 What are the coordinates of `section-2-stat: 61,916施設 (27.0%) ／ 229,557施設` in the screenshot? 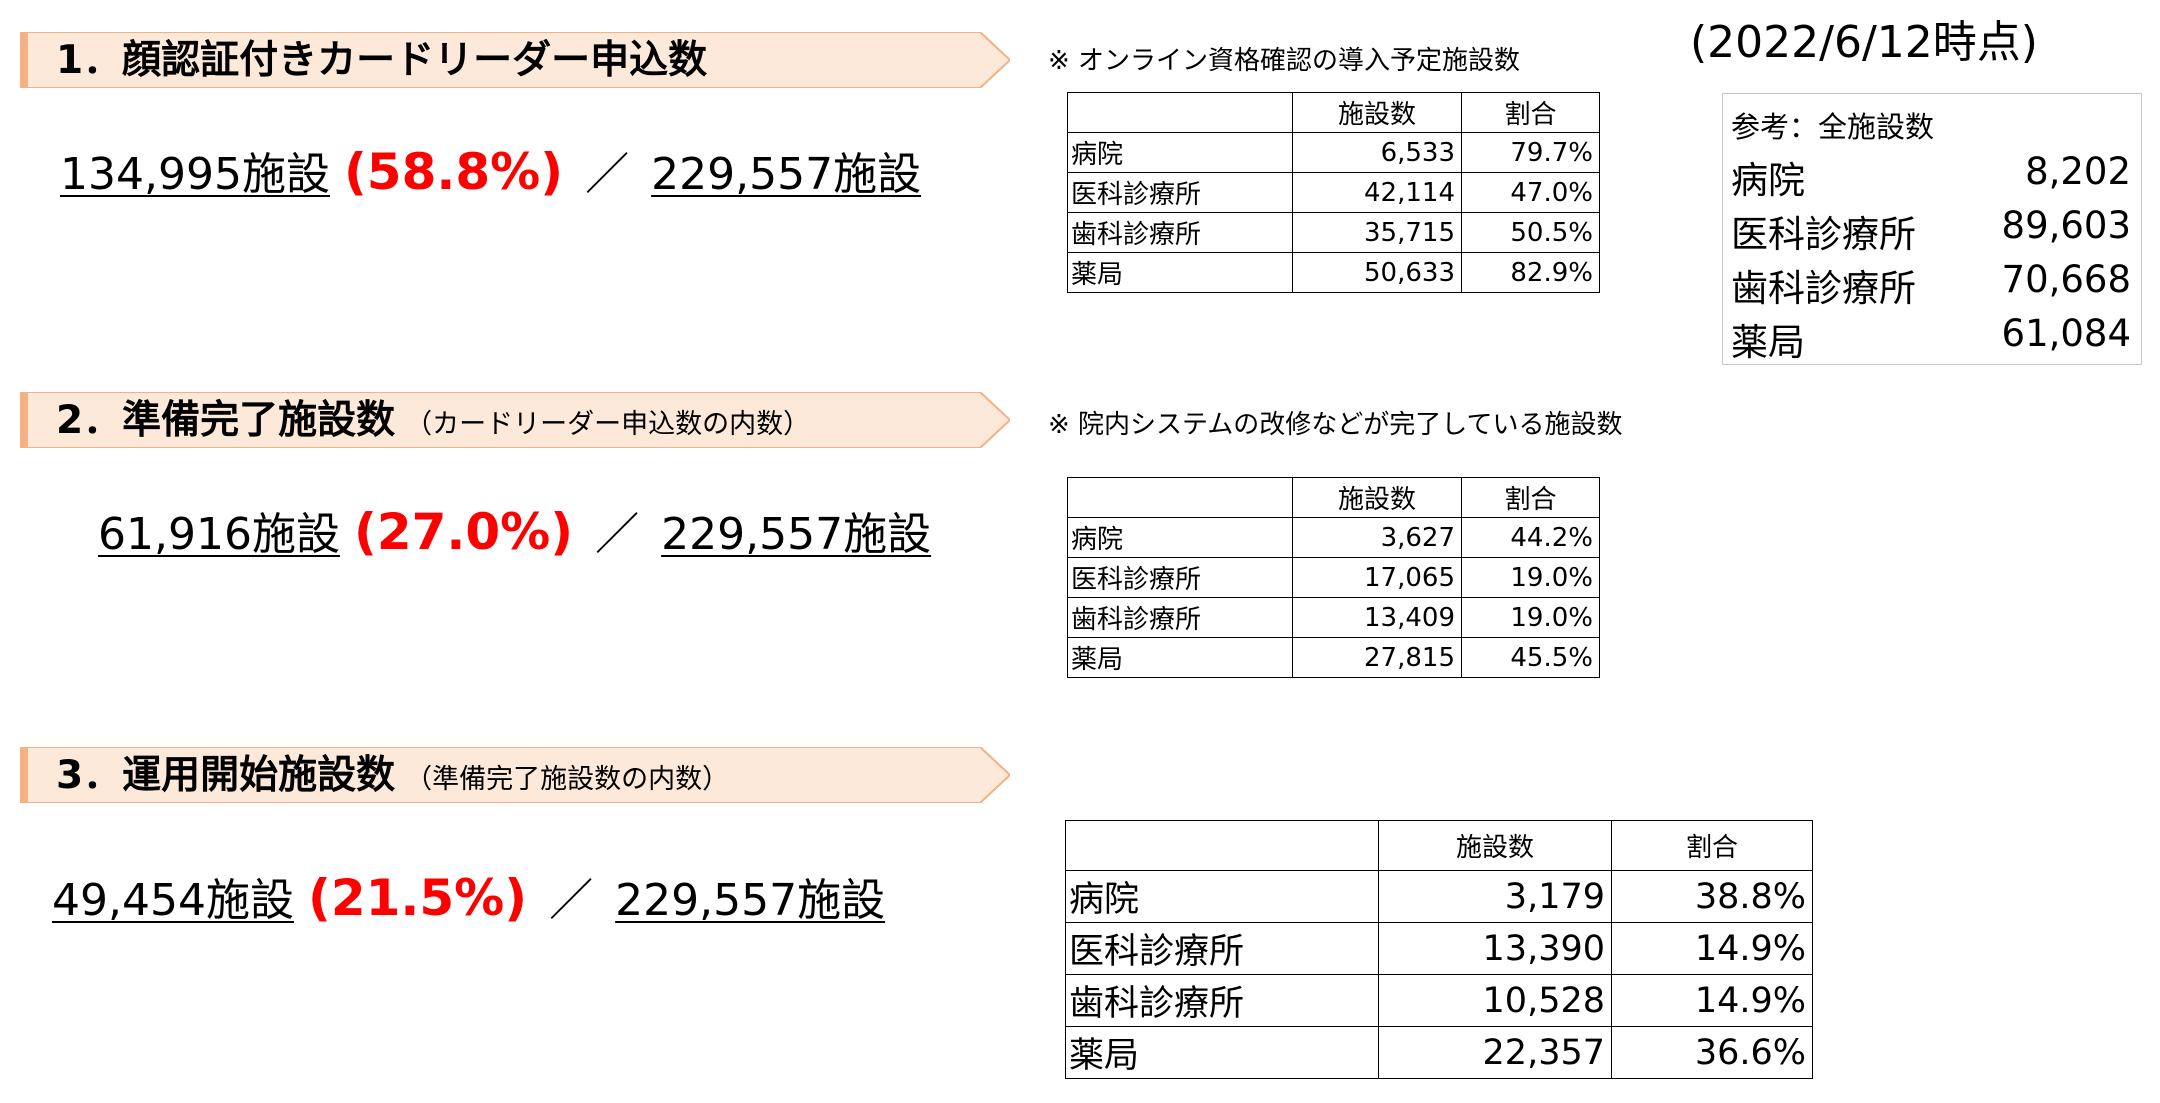 It's located at (514, 530).